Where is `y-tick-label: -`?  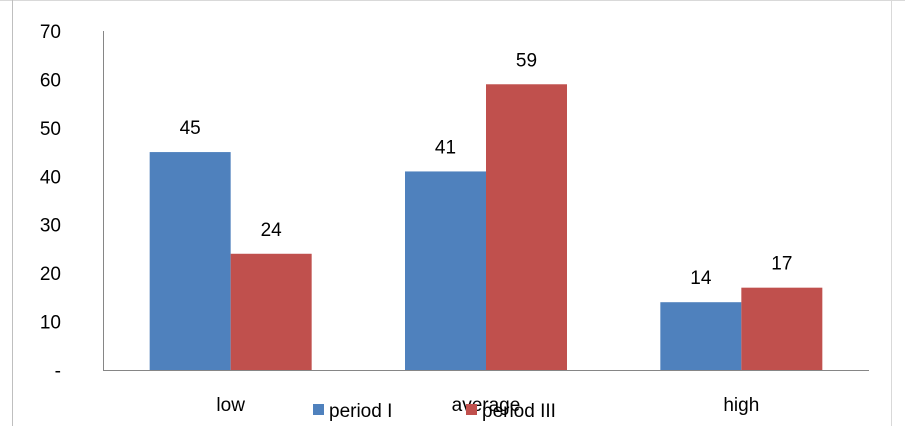 y-tick-label: - is located at coordinates (58, 371).